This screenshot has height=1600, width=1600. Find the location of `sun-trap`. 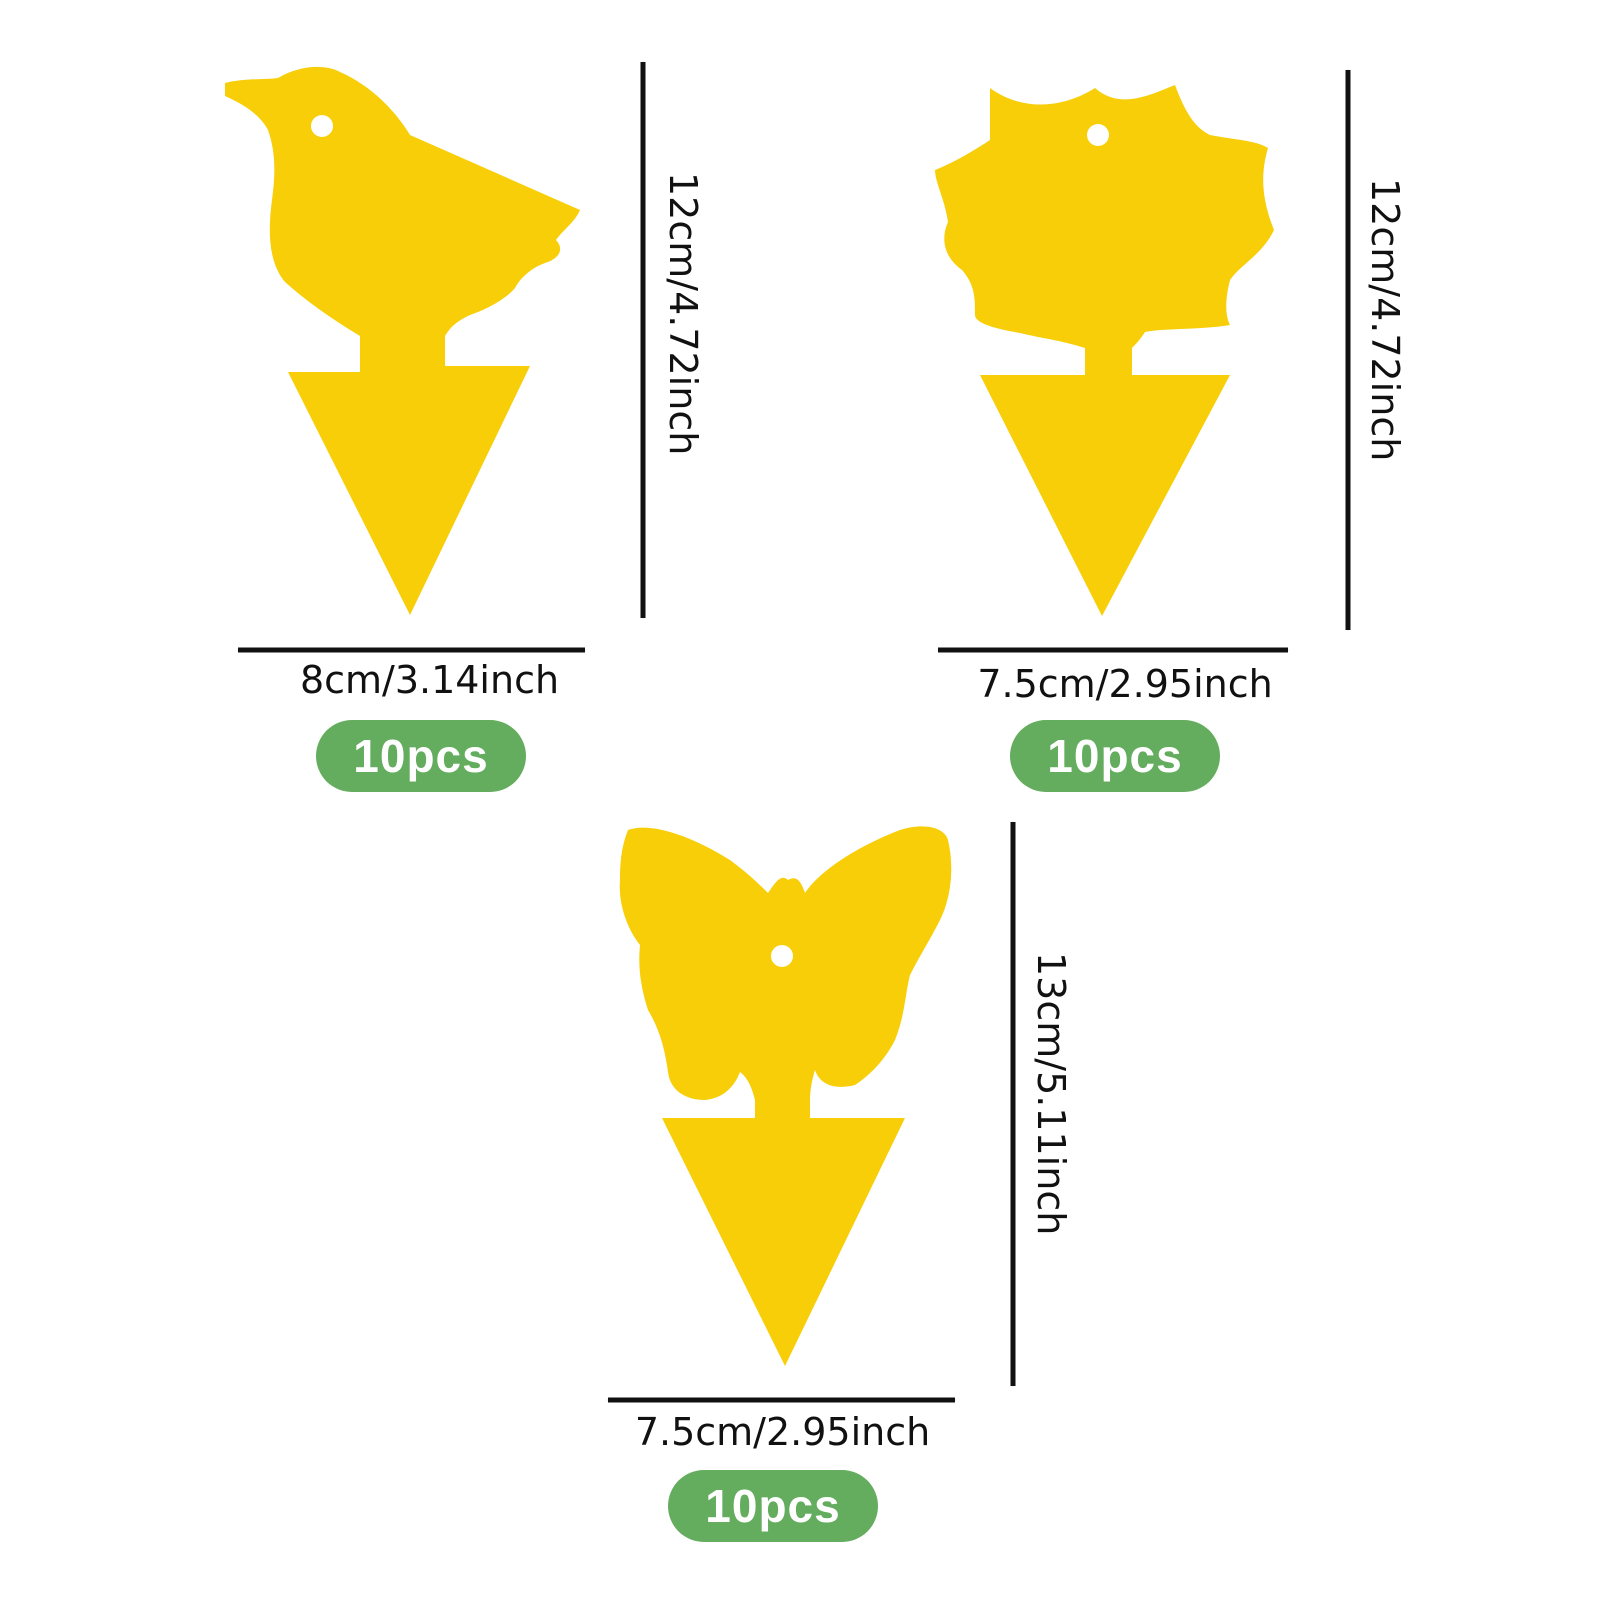

sun-trap is located at coordinates (1104, 350).